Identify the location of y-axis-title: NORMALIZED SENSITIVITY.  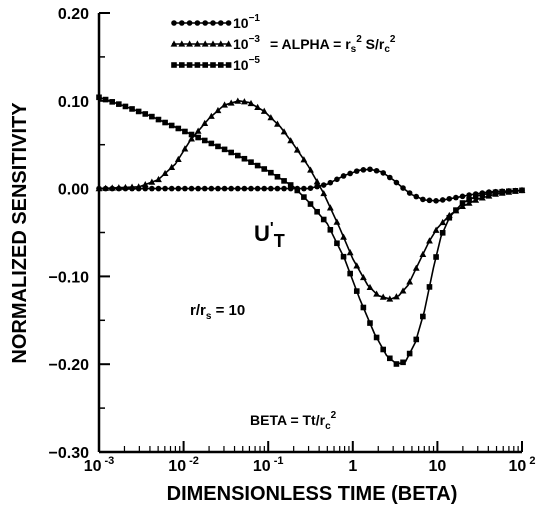
(20, 233).